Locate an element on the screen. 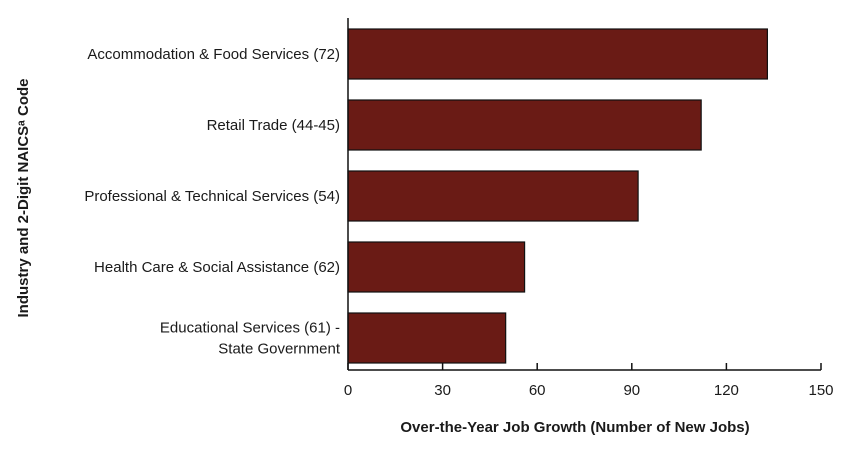 The width and height of the screenshot is (850, 454). x-tick-label-4: 120 is located at coordinates (726, 390).